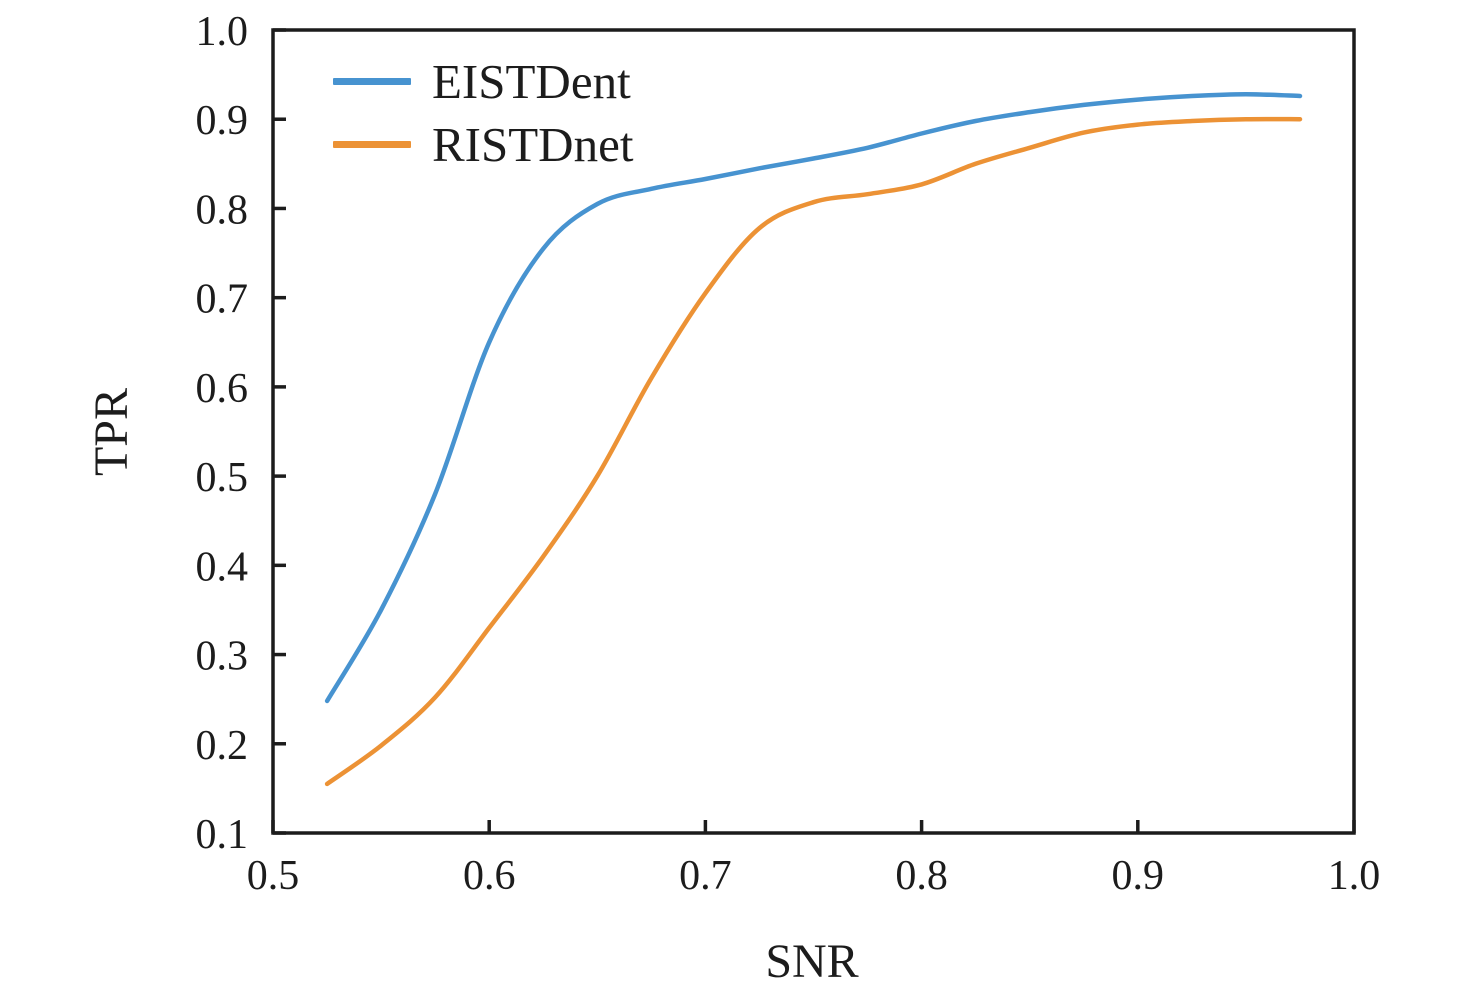 The image size is (1476, 996). What do you see at coordinates (1138, 876) in the screenshot?
I see `x-tick-label: 0.9` at bounding box center [1138, 876].